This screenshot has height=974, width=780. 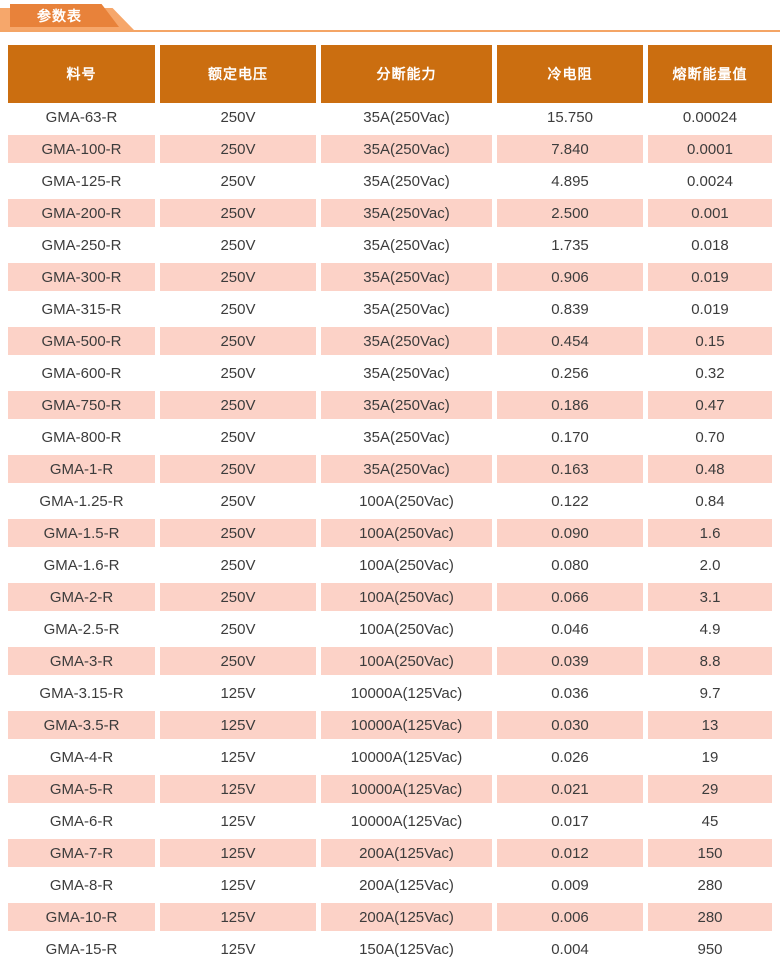 What do you see at coordinates (81, 309) in the screenshot?
I see `table-cell: GMA-315-R` at bounding box center [81, 309].